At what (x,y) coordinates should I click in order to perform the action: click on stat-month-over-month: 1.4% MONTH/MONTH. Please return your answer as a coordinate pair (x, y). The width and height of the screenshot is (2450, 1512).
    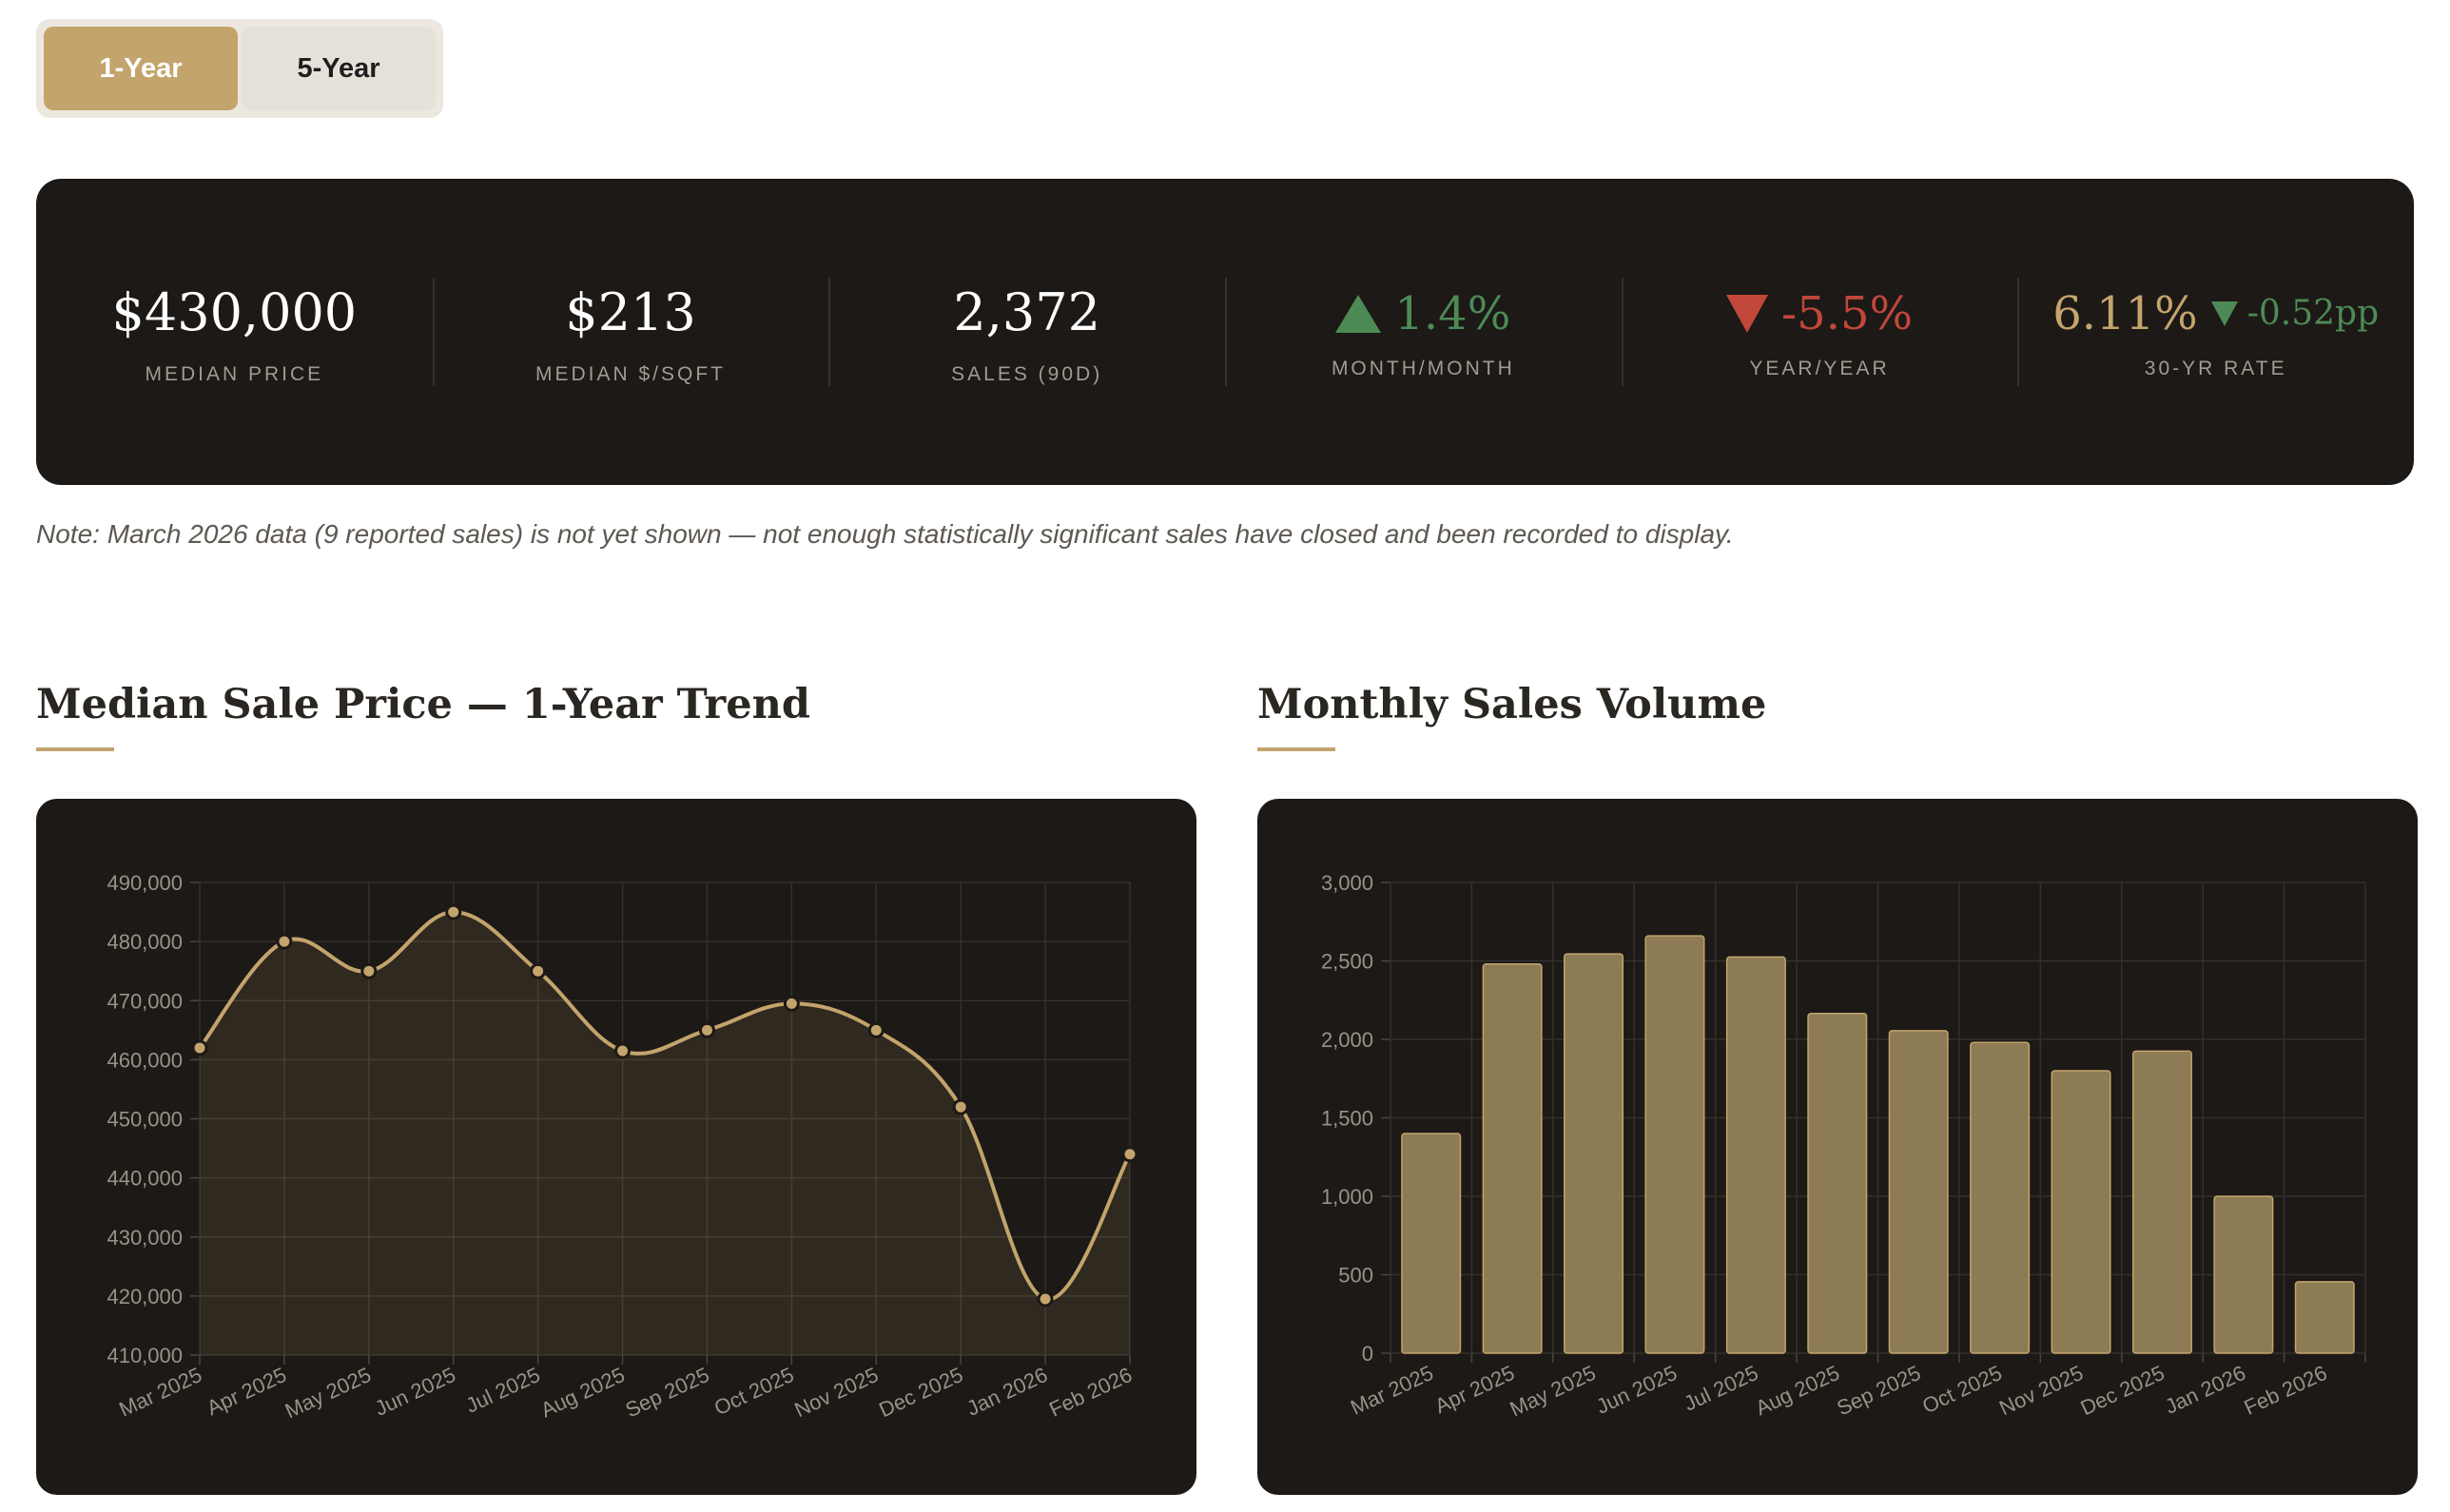
    Looking at the image, I should click on (1423, 332).